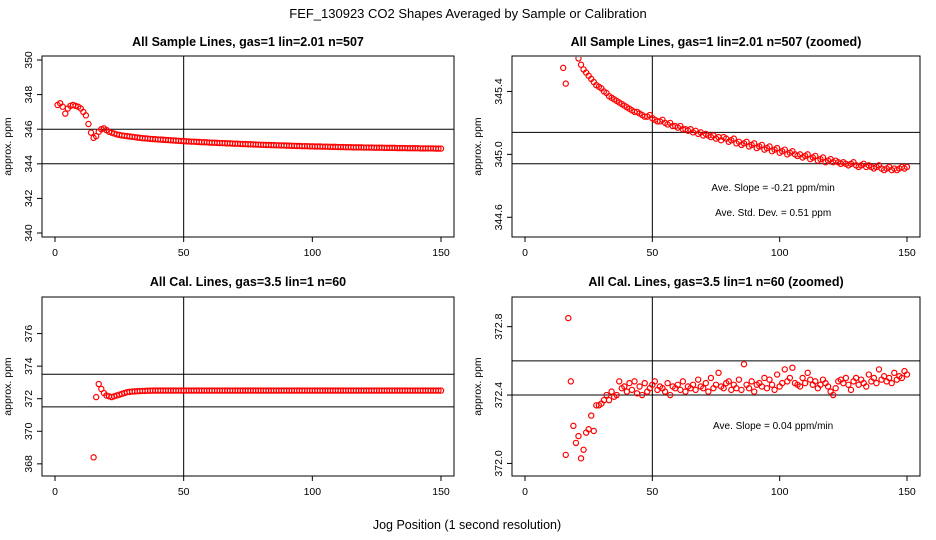 This screenshot has width=936, height=540. I want to click on y-tick-label: 344.6, so click(499, 217).